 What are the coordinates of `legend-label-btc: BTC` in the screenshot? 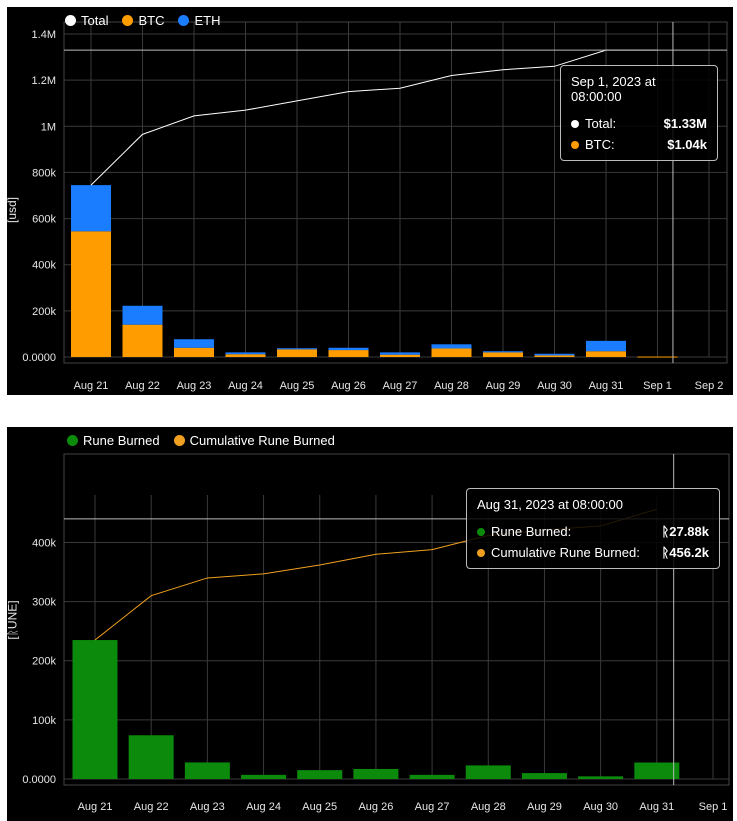 It's located at (151, 20).